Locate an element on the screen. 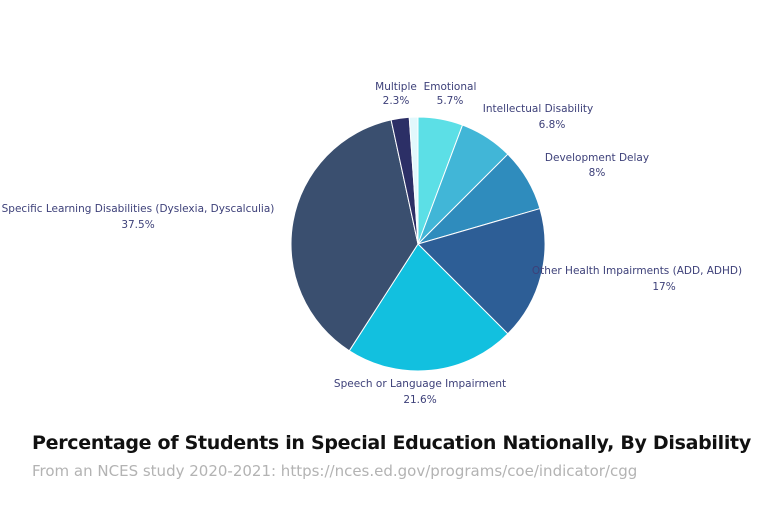  slice-value-label: 17% is located at coordinates (663, 287).